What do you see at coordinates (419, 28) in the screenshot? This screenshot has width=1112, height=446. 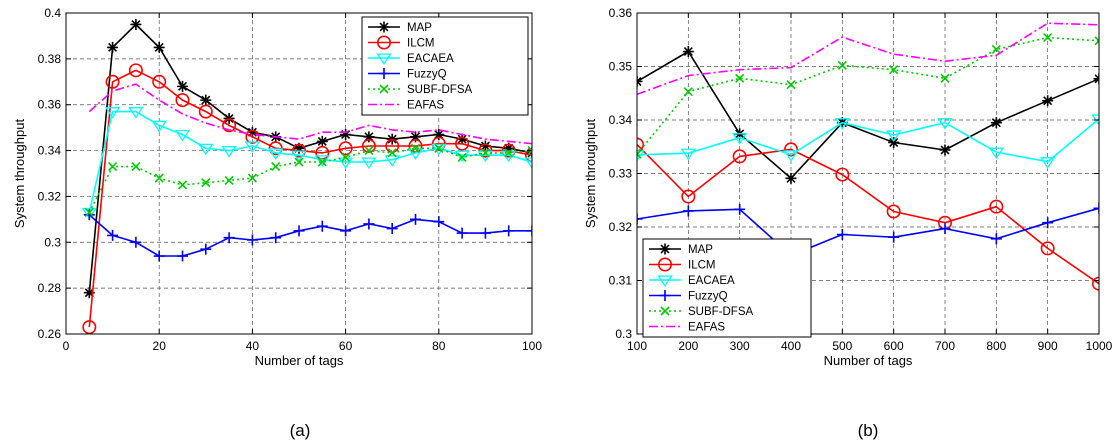 I see `legend-entry-map: MAP` at bounding box center [419, 28].